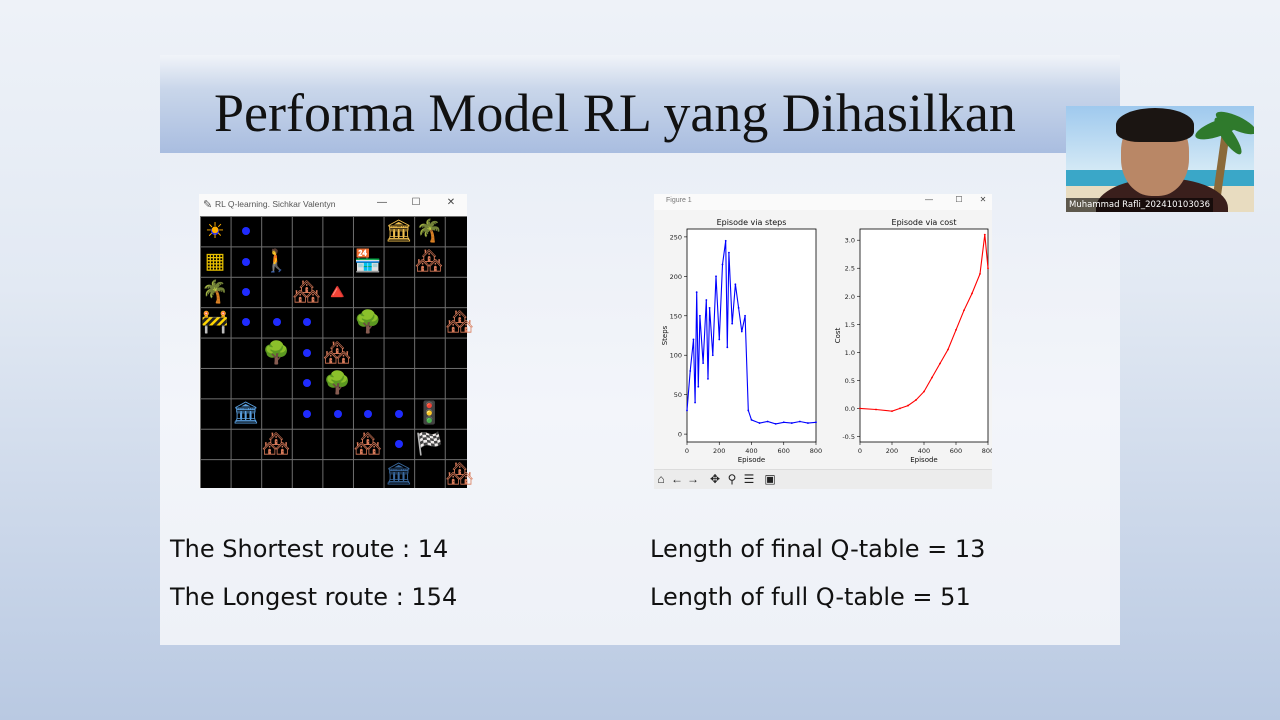  I want to click on close-button: ✕, so click(451, 202).